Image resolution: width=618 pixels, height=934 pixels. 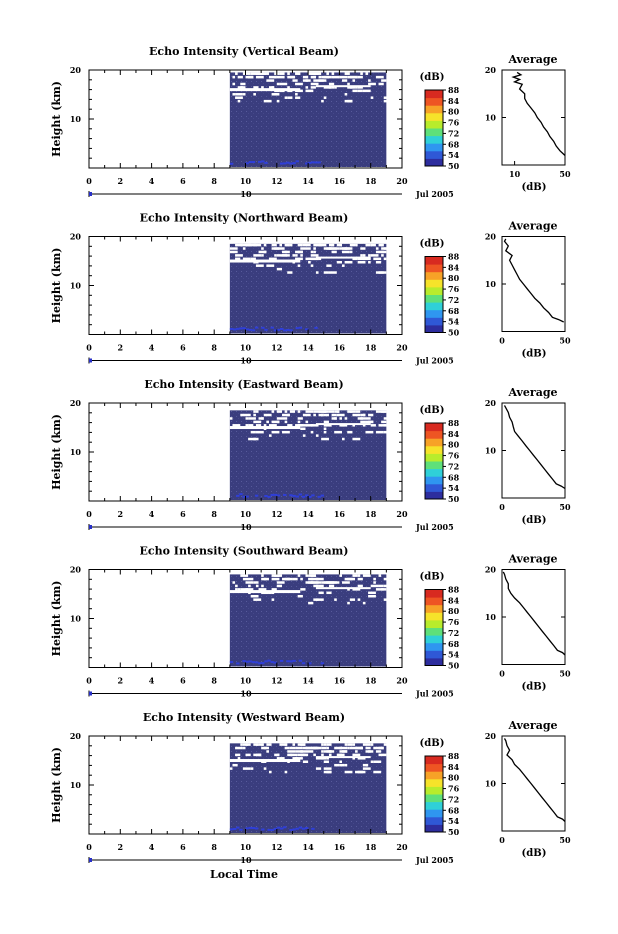 I want to click on x-tick-label: 8, so click(x=214, y=348).